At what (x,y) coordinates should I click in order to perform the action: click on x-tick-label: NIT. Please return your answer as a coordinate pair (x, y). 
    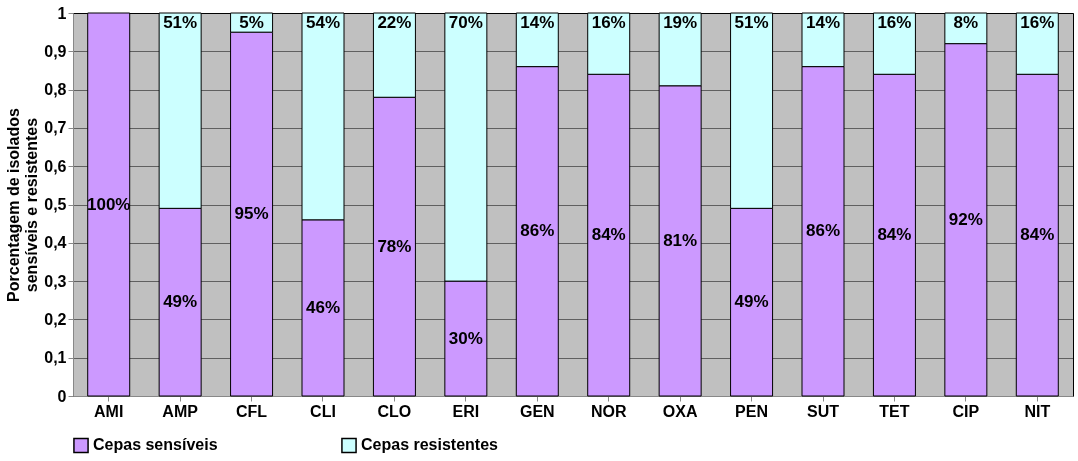
    Looking at the image, I should click on (1037, 411).